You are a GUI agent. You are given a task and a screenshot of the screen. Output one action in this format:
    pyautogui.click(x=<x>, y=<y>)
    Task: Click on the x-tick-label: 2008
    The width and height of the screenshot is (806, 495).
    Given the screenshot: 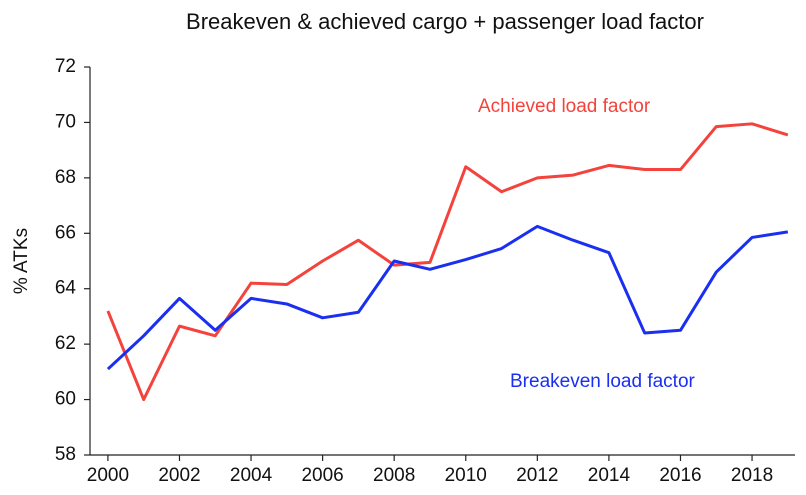 What is the action you would take?
    pyautogui.click(x=394, y=475)
    